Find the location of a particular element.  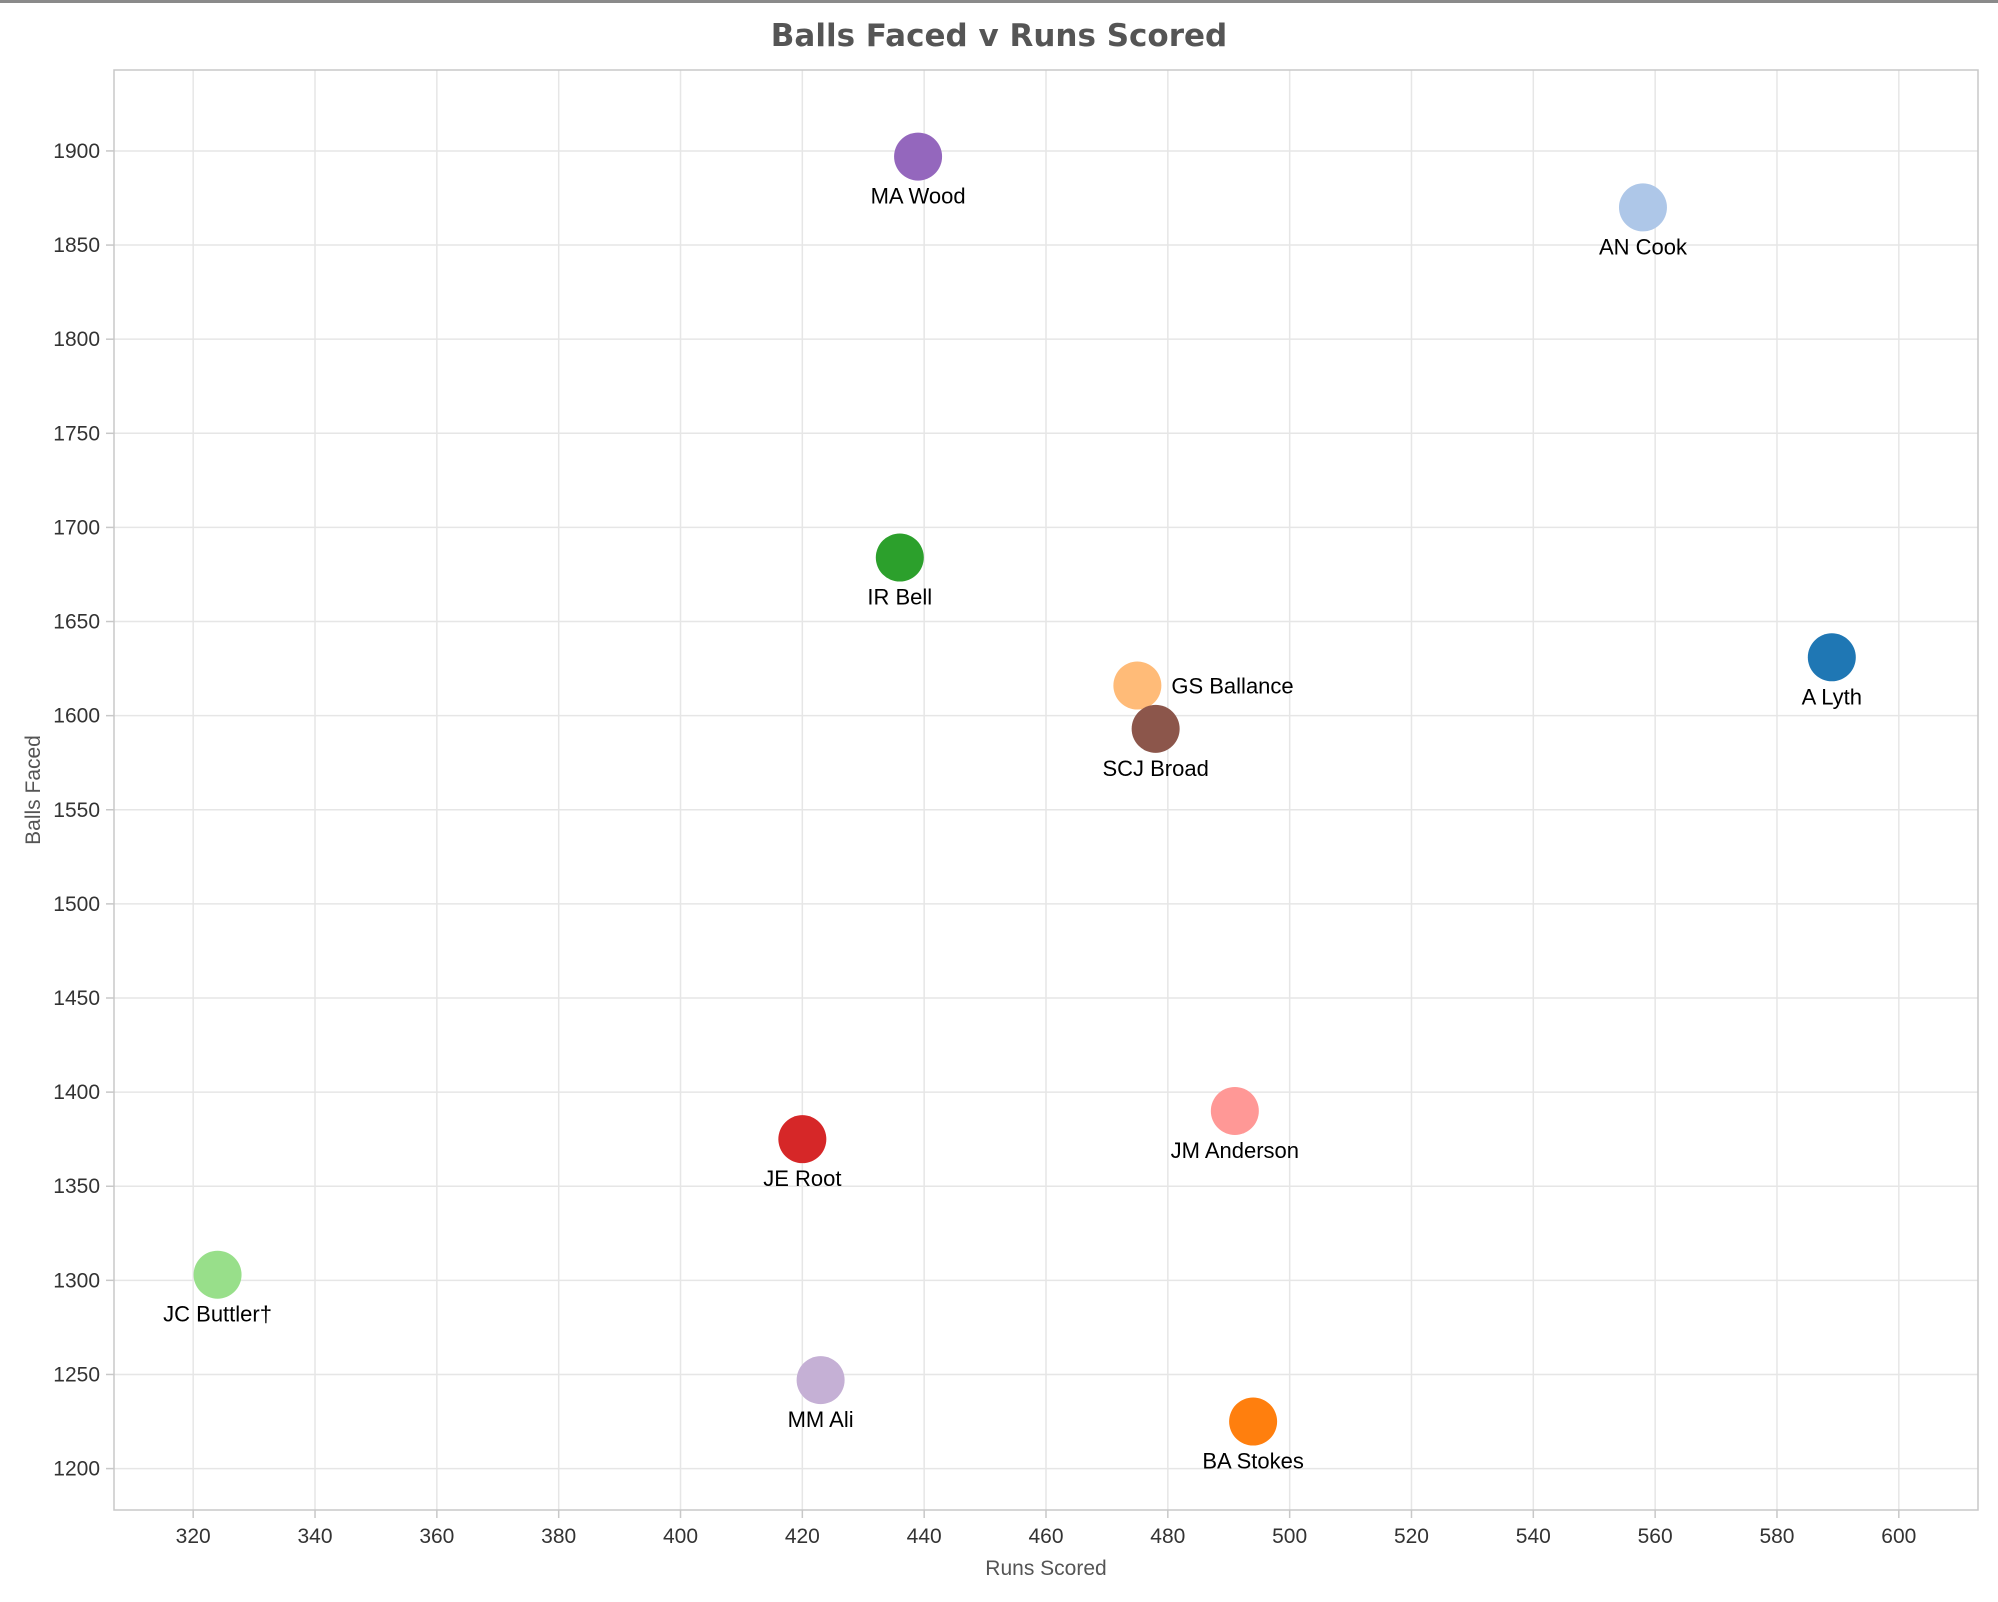

point-je-root is located at coordinates (802, 1139).